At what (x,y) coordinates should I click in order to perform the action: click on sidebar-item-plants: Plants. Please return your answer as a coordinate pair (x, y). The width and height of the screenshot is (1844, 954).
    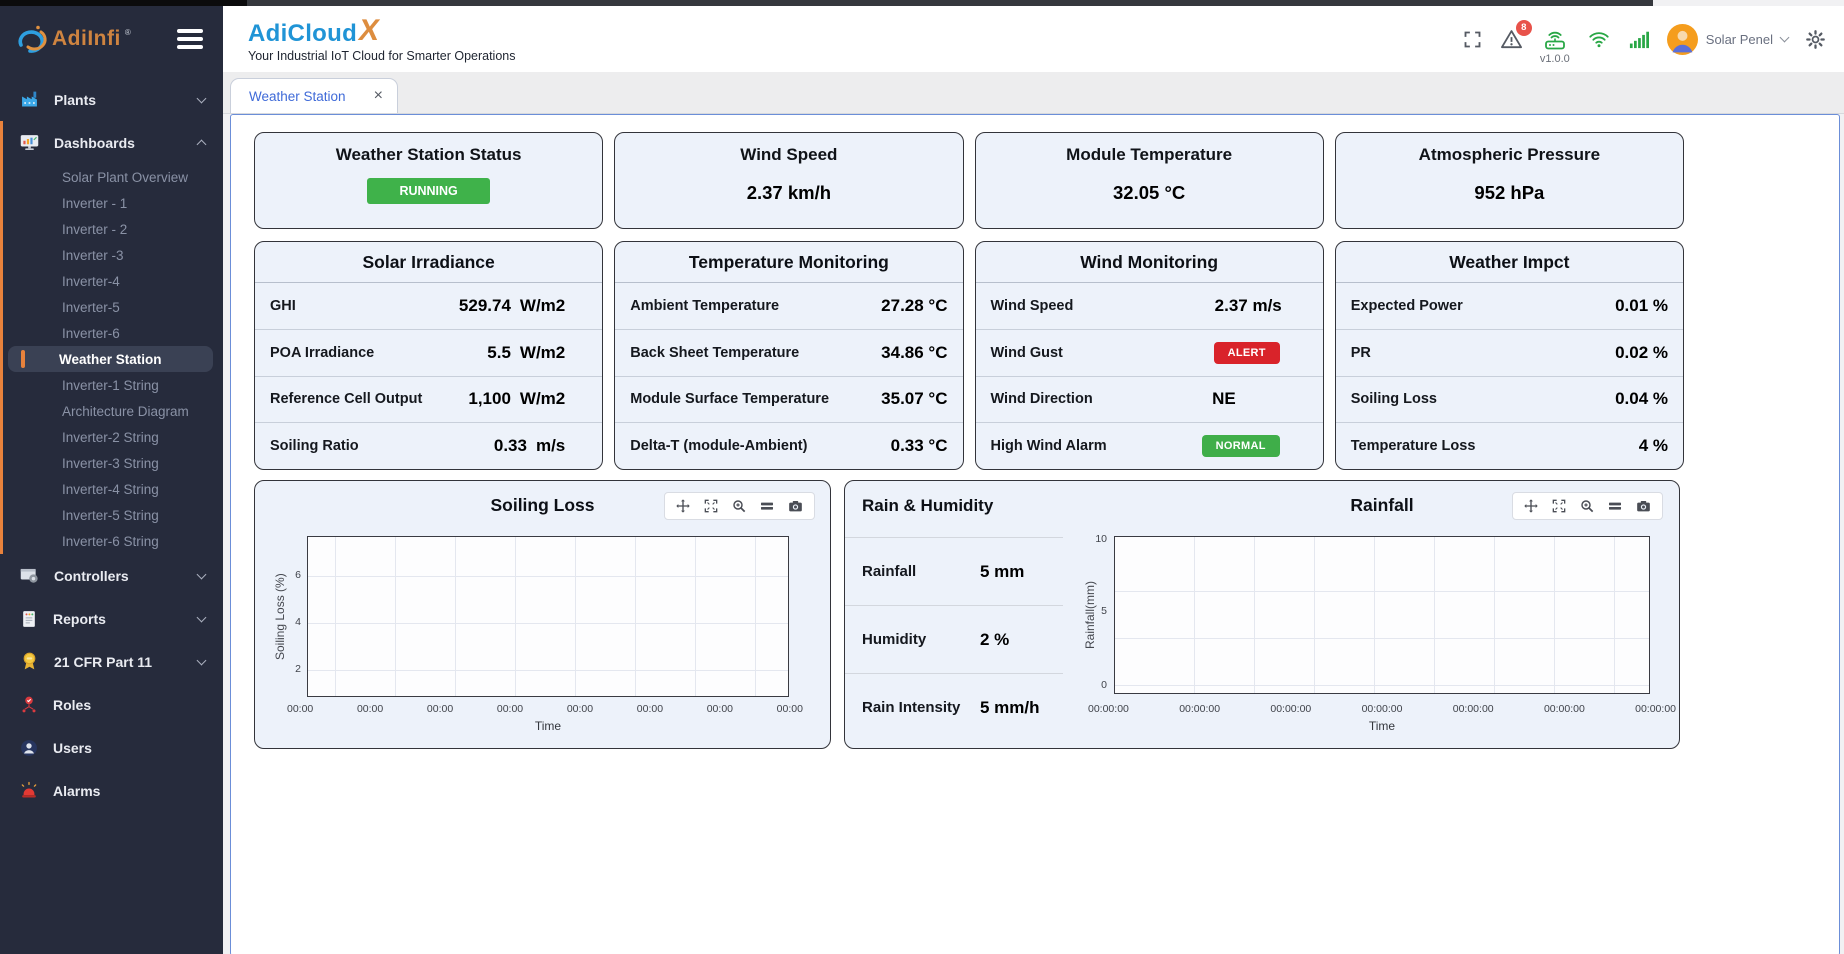
    Looking at the image, I should click on (111, 99).